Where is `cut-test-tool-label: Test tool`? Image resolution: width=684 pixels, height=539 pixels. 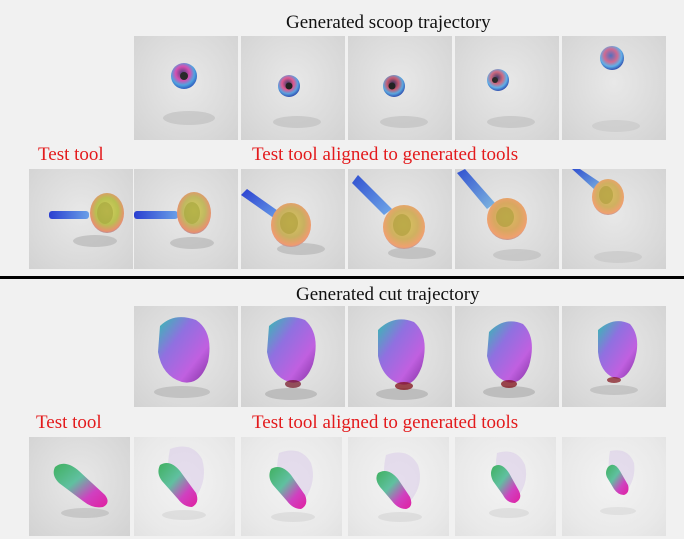 cut-test-tool-label: Test tool is located at coordinates (69, 422).